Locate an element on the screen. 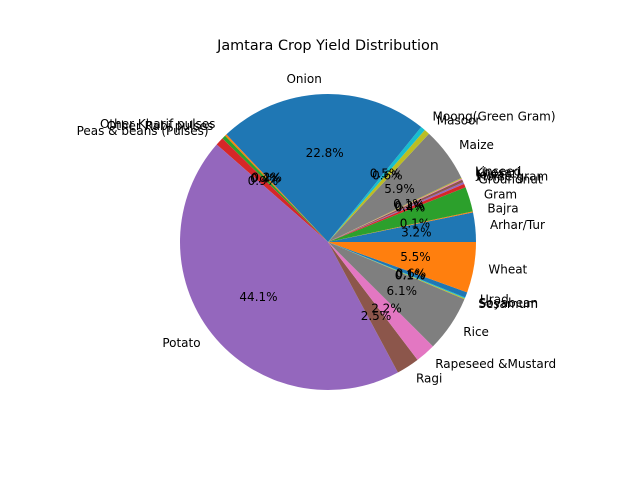  slice-label-bajra: Bajra is located at coordinates (502, 208).